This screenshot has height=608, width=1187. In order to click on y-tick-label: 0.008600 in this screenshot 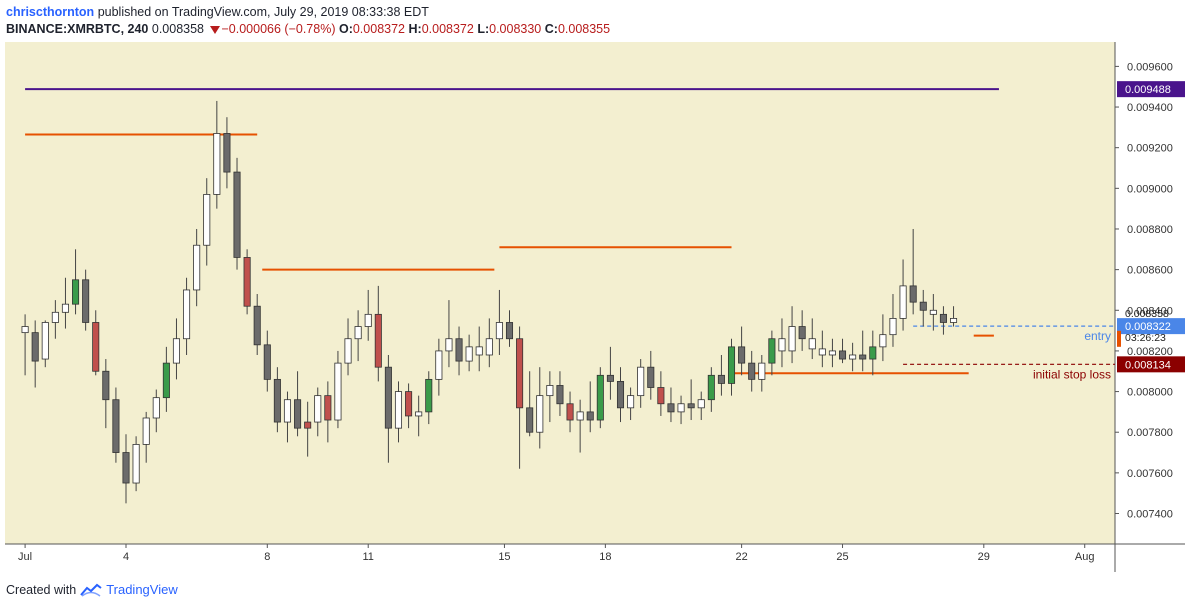, I will do `click(1150, 271)`.